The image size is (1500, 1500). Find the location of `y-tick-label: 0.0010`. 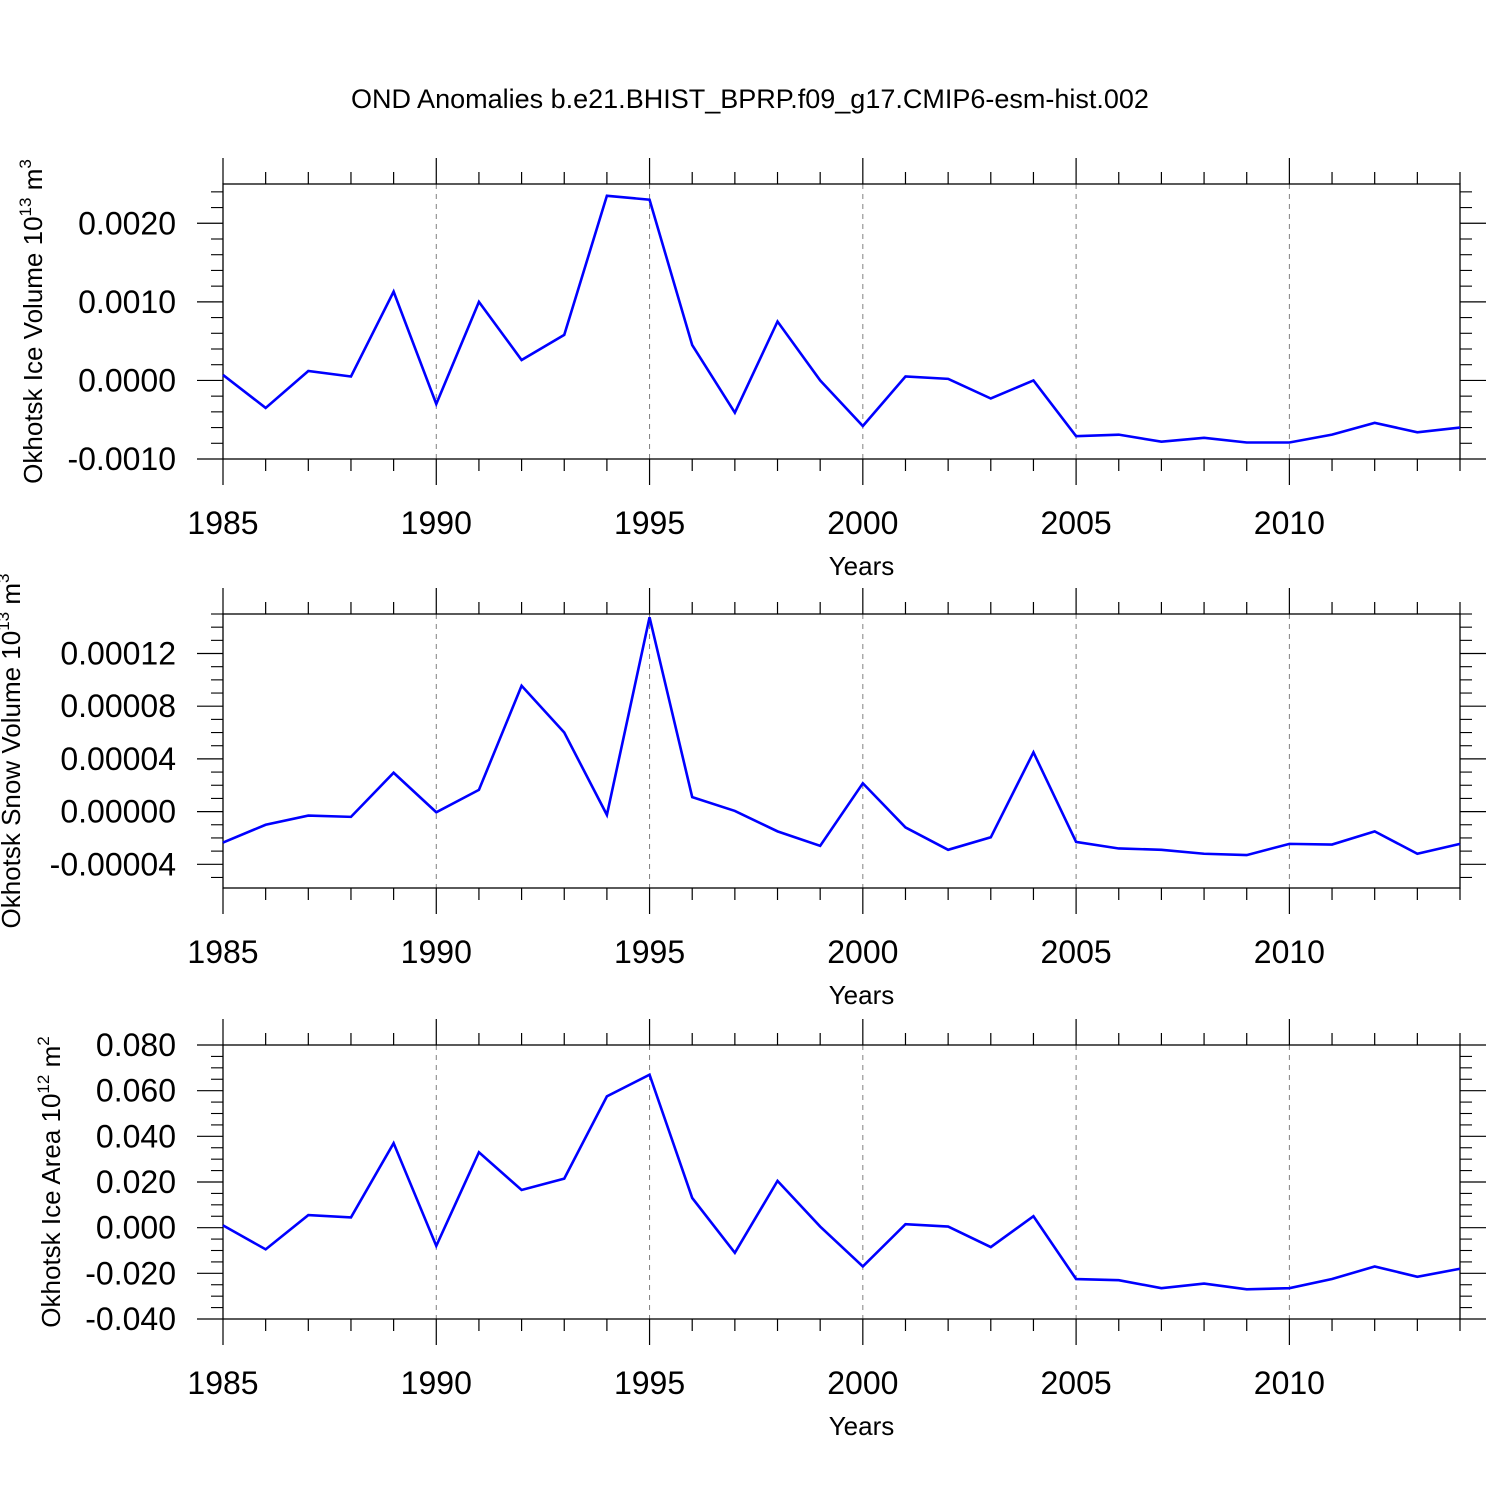

y-tick-label: 0.0010 is located at coordinates (127, 302).